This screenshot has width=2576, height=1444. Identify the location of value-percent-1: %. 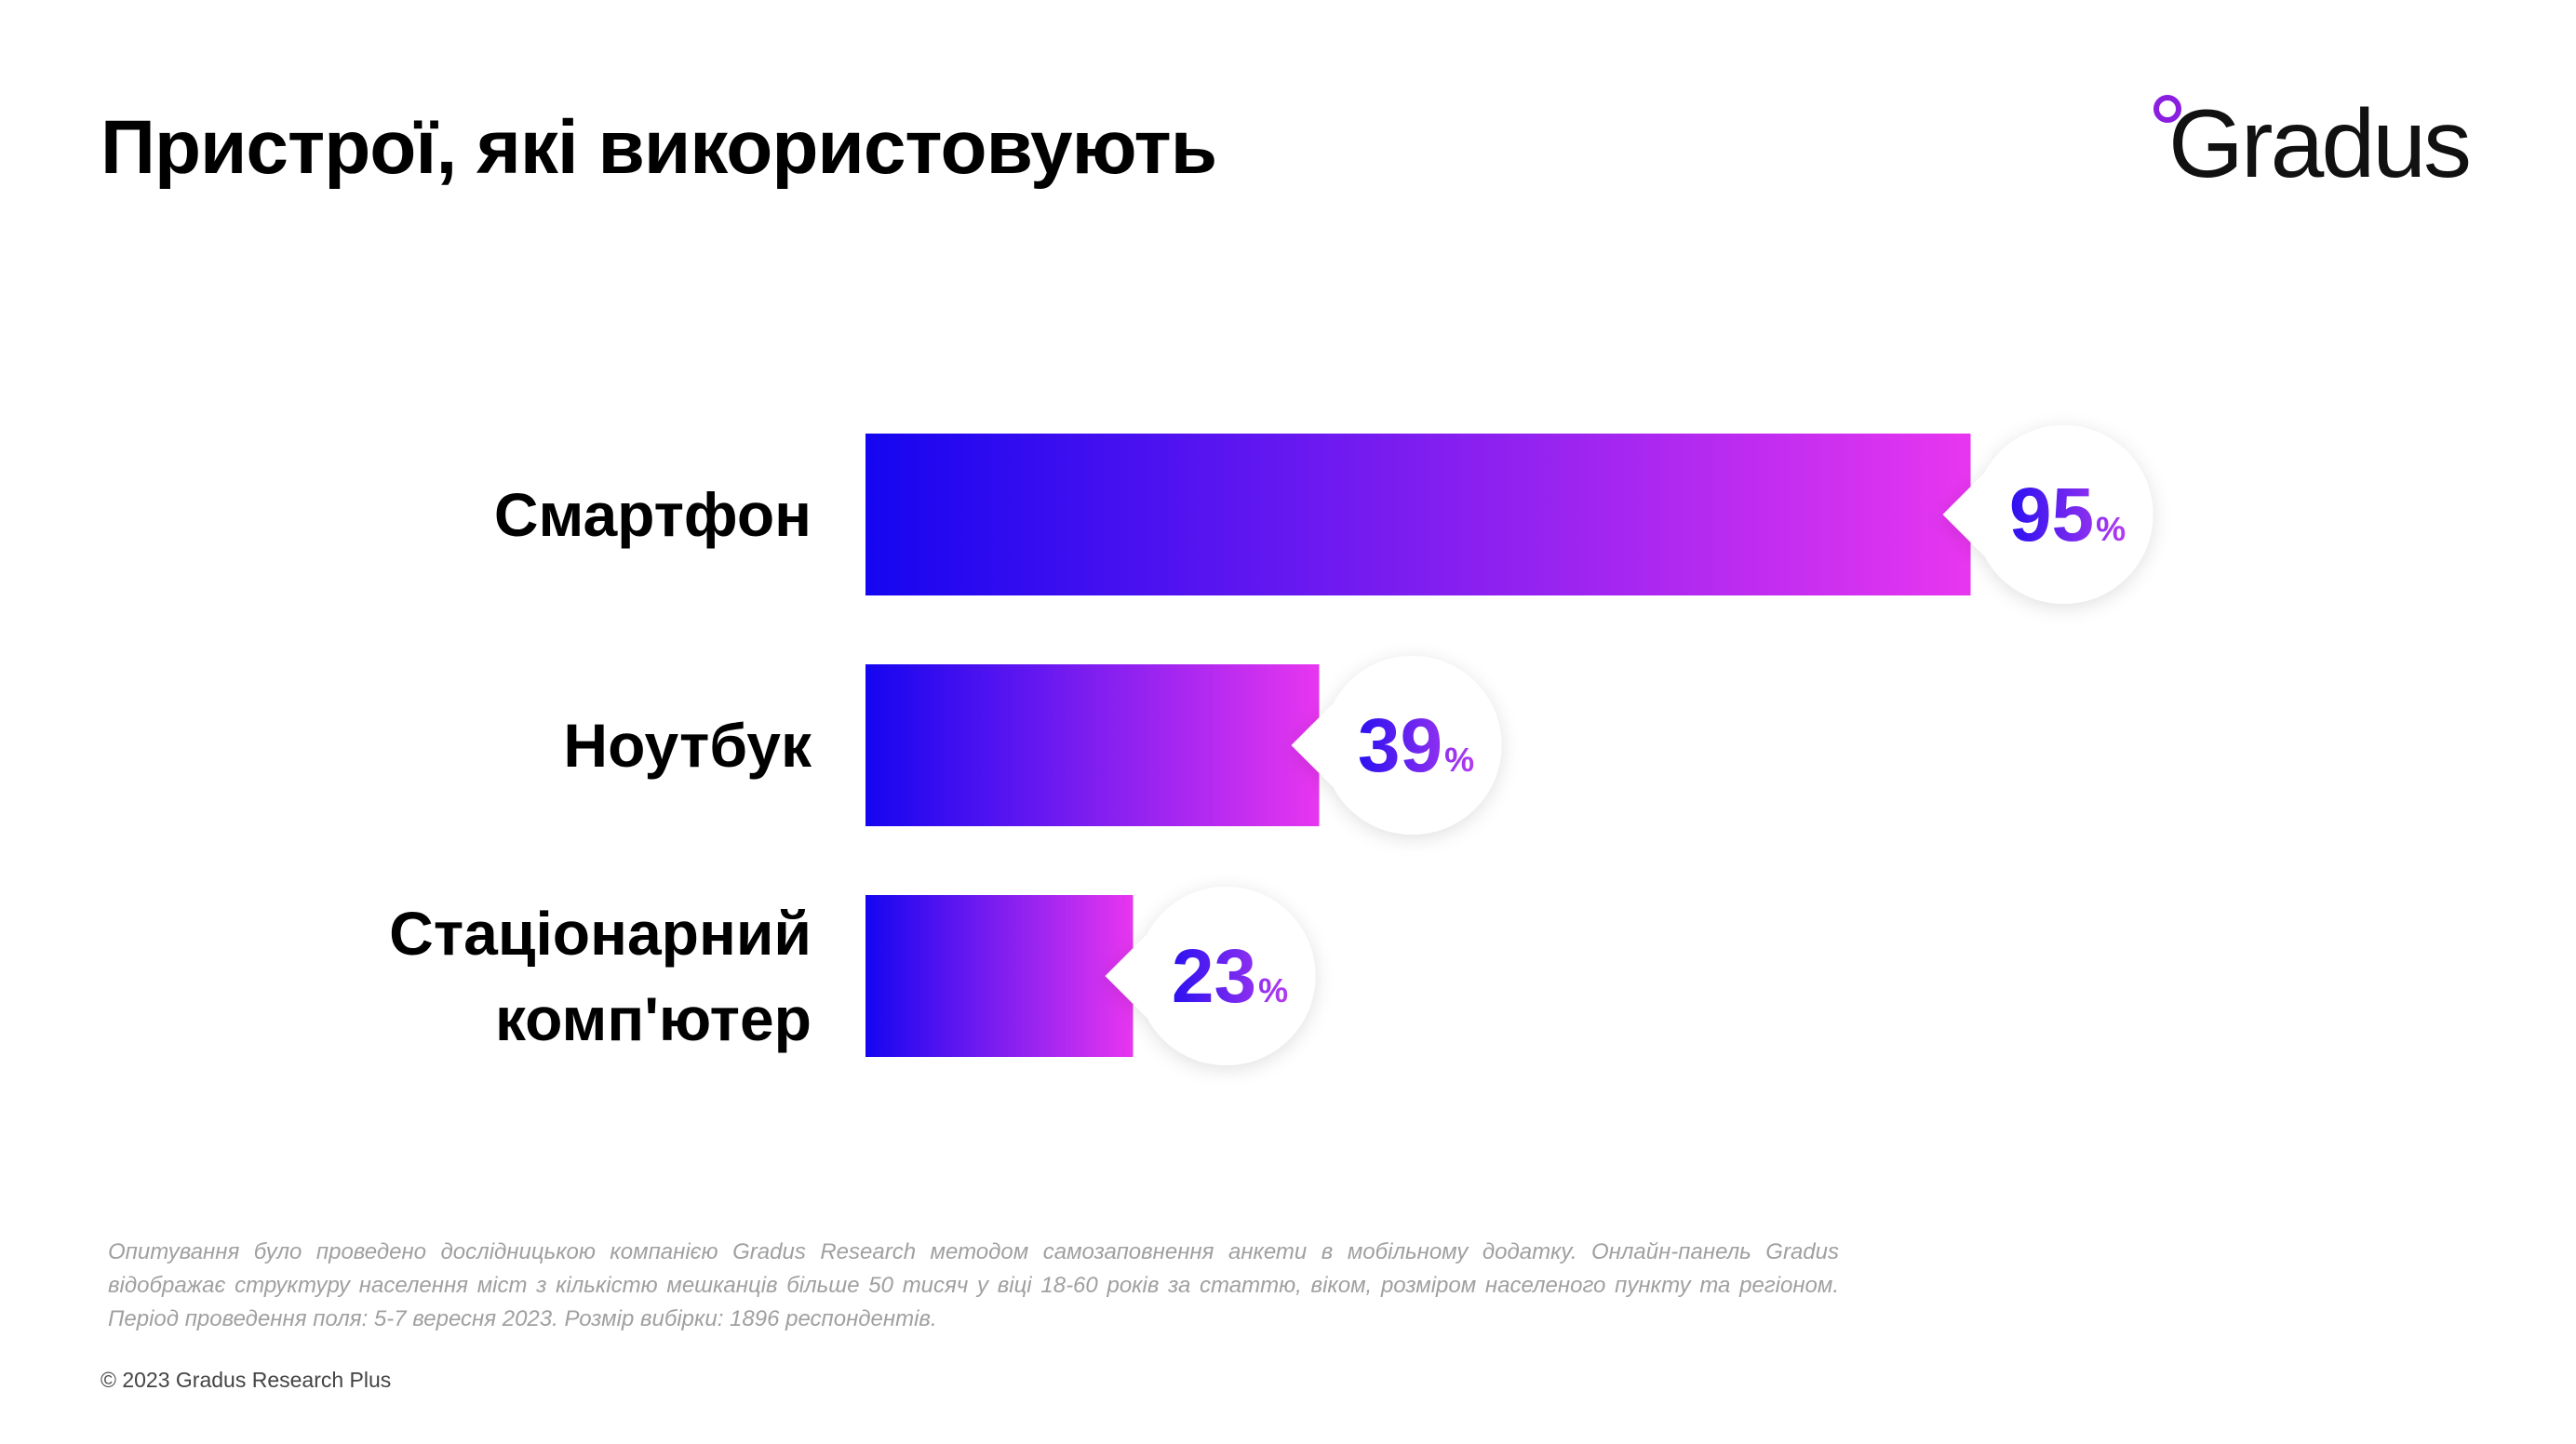
(1459, 760).